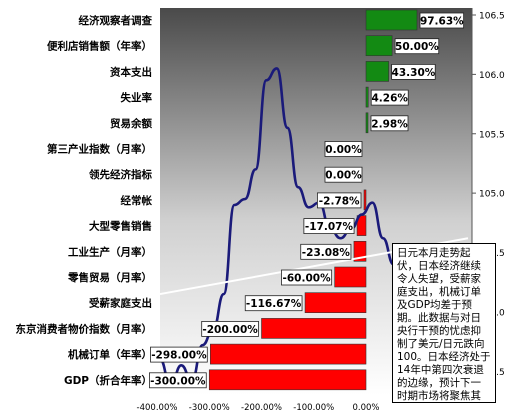  I want to click on value-label: -298.00%, so click(179, 356).